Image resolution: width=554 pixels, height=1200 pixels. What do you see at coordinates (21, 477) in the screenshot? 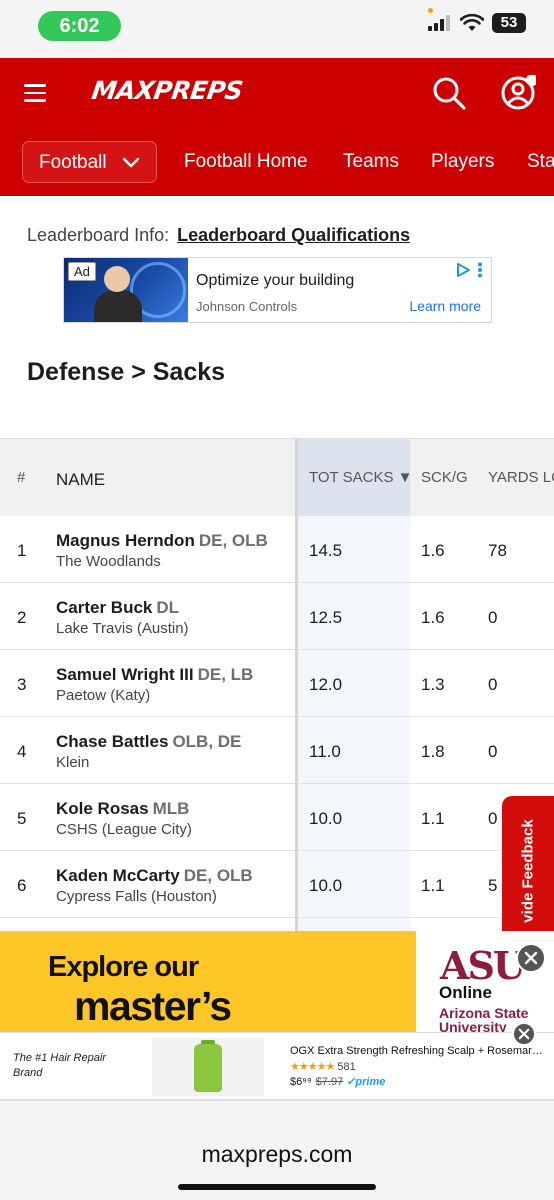
I see `col-header-rank: #` at bounding box center [21, 477].